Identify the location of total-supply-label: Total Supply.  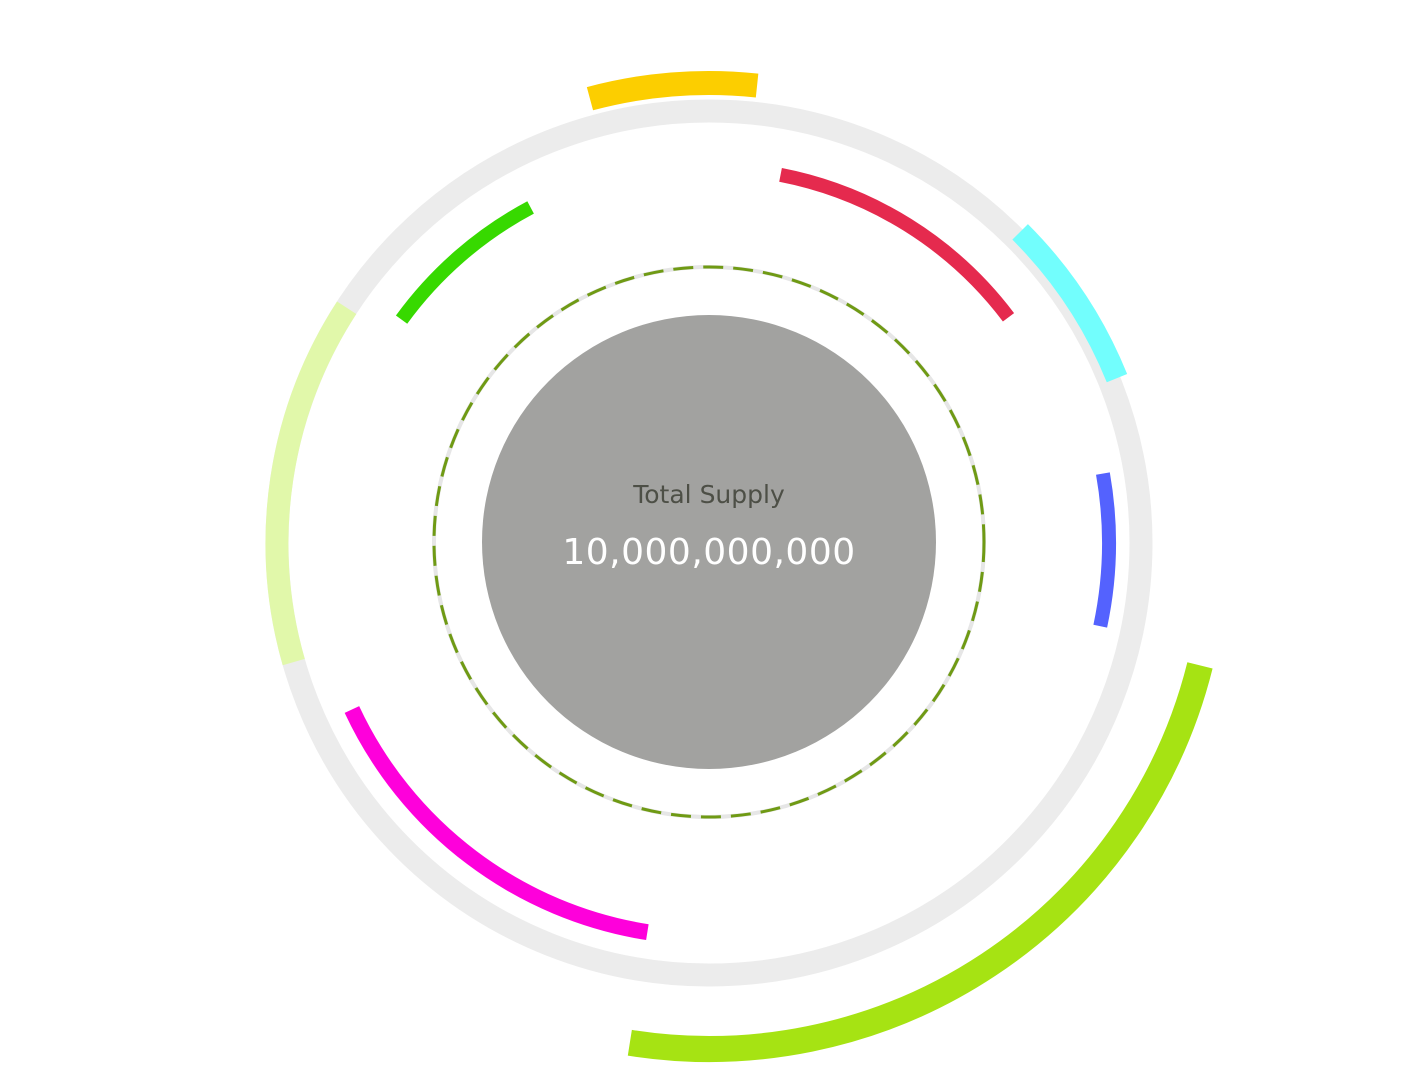
(709, 495).